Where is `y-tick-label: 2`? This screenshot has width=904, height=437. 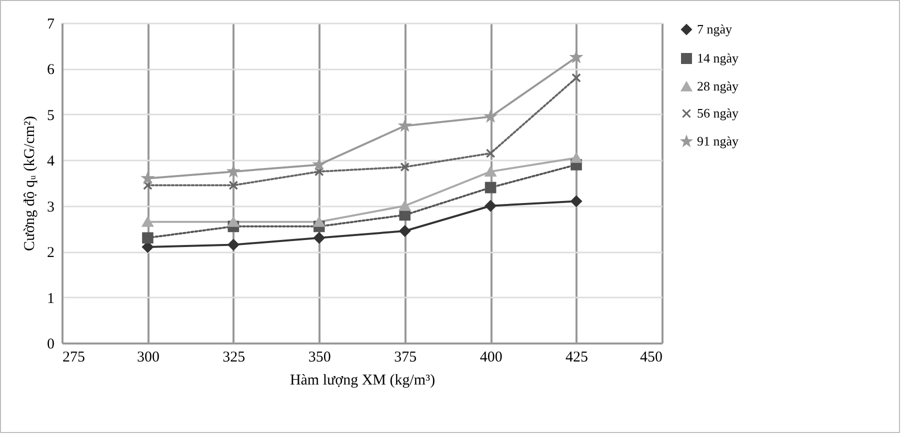
y-tick-label: 2 is located at coordinates (50, 253).